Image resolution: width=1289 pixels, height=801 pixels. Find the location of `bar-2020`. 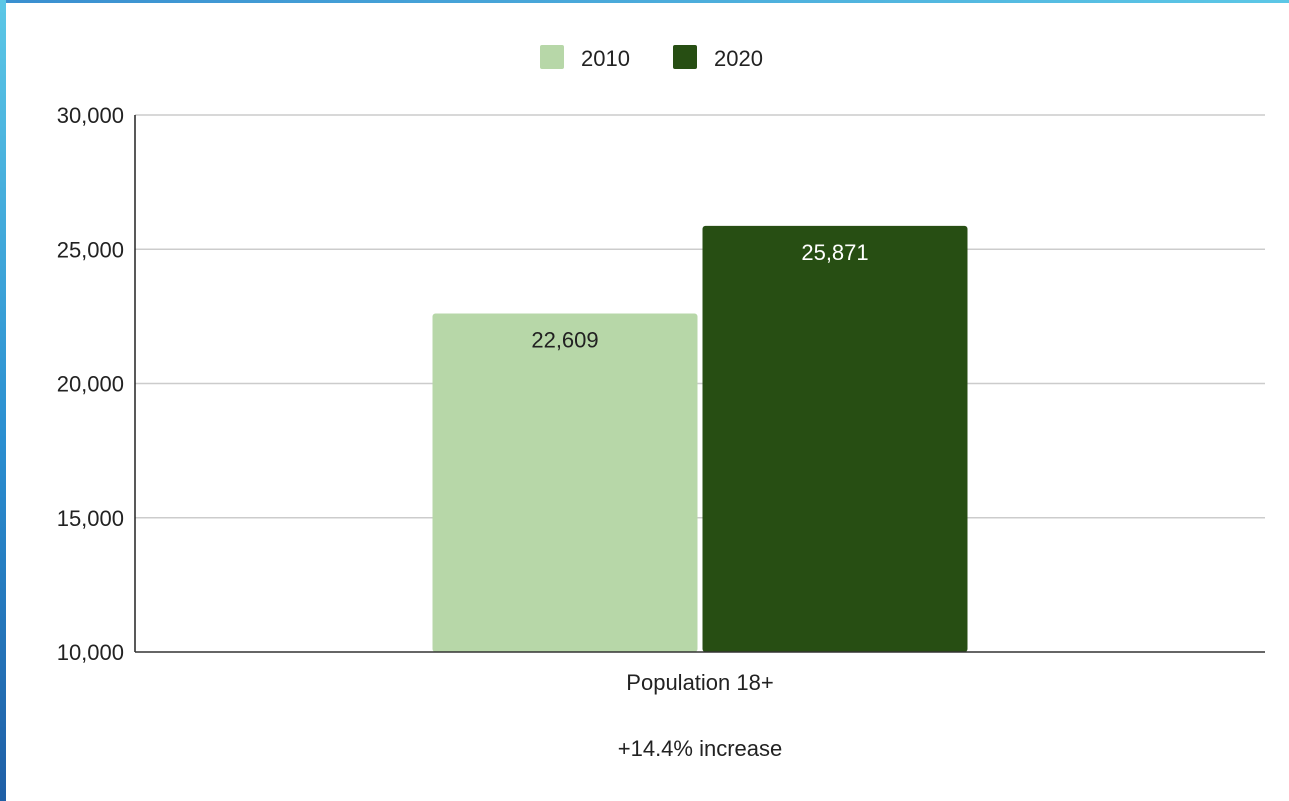

bar-2020 is located at coordinates (835, 438).